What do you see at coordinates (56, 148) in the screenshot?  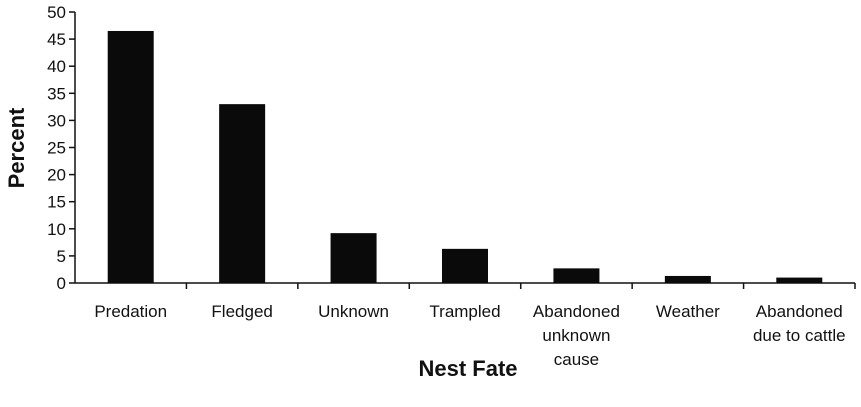 I see `y-tick-label: 25` at bounding box center [56, 148].